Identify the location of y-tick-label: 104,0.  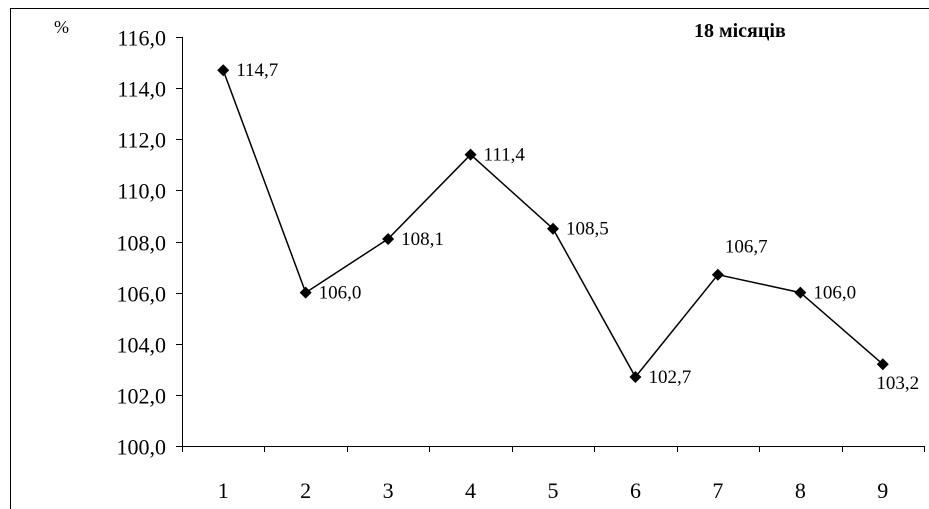
(142, 345).